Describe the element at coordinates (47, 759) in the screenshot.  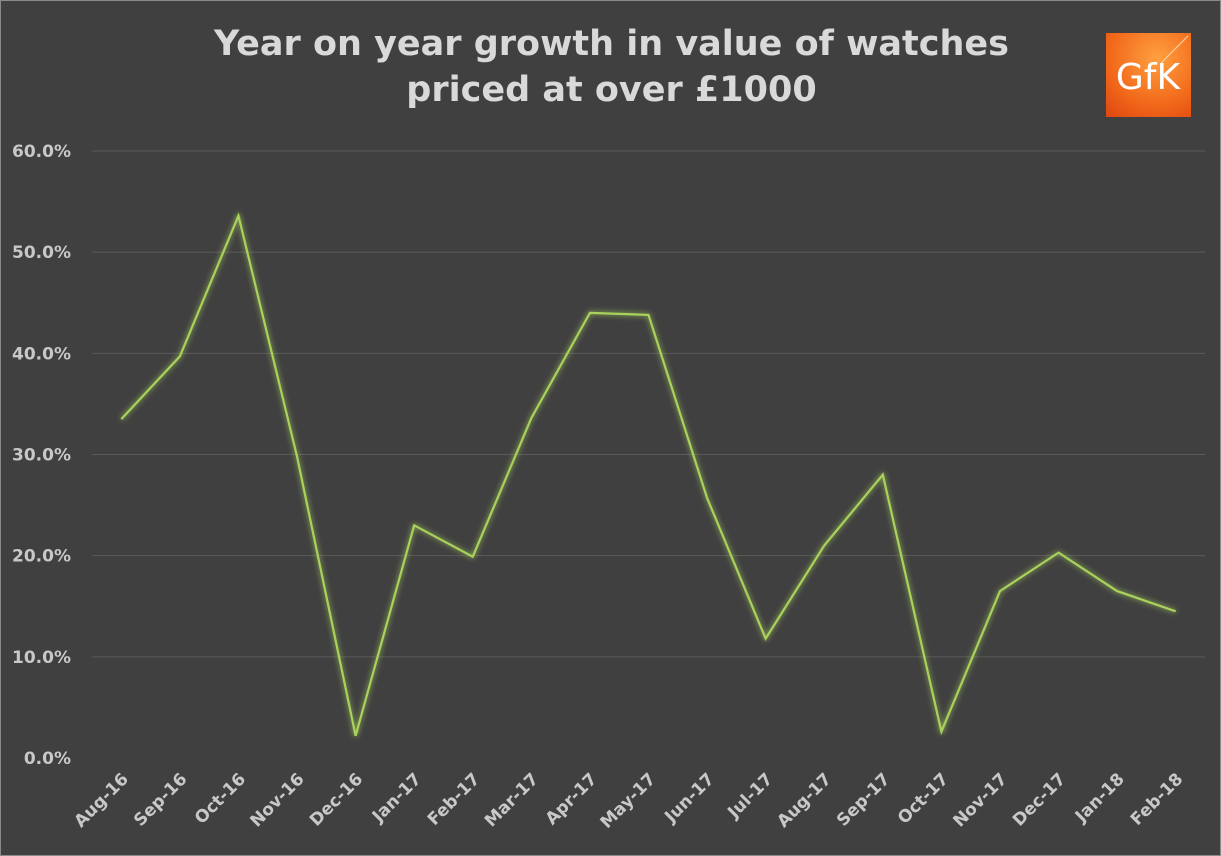
I see `y-tick-label: 0.0%` at that location.